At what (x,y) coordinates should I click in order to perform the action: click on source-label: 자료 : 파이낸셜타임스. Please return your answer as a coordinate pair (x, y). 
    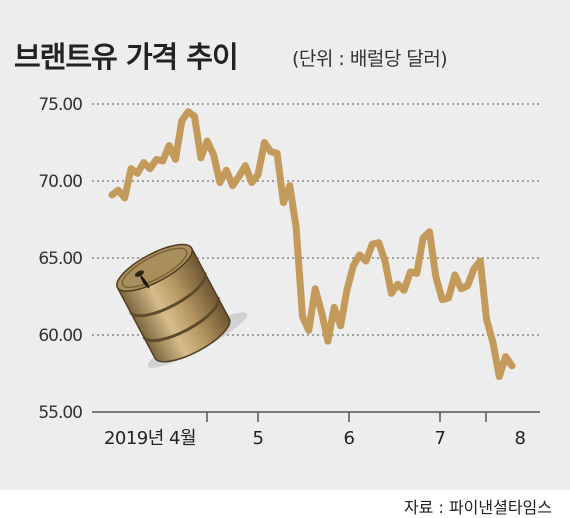
    Looking at the image, I should click on (477, 507).